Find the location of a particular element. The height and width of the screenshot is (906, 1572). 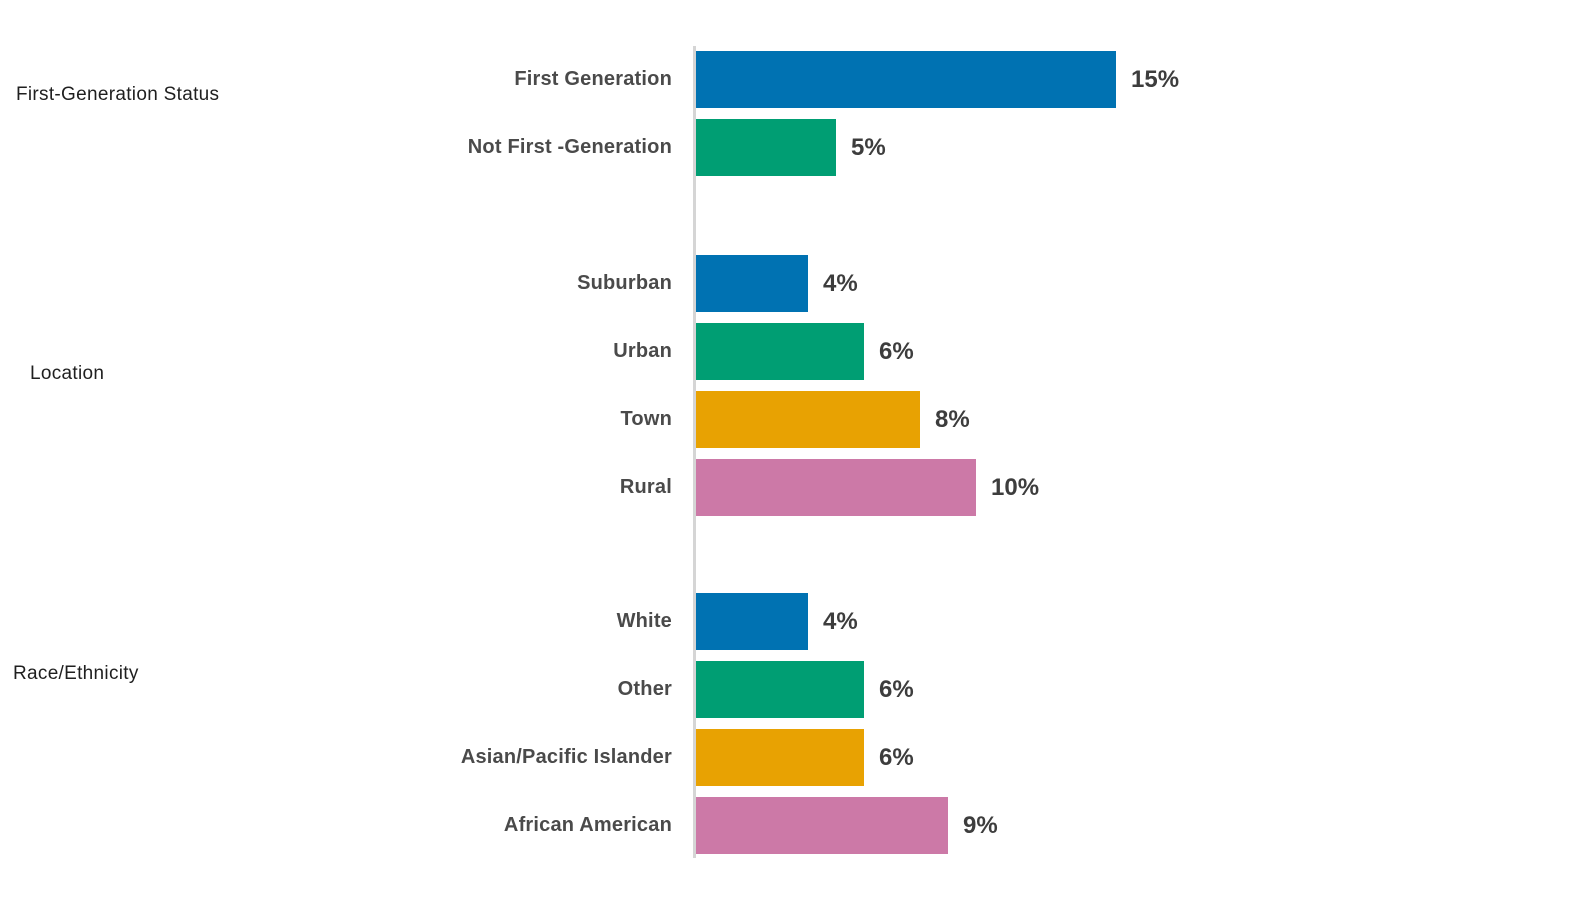

bar-row-rural: Rural 10% is located at coordinates (786, 487).